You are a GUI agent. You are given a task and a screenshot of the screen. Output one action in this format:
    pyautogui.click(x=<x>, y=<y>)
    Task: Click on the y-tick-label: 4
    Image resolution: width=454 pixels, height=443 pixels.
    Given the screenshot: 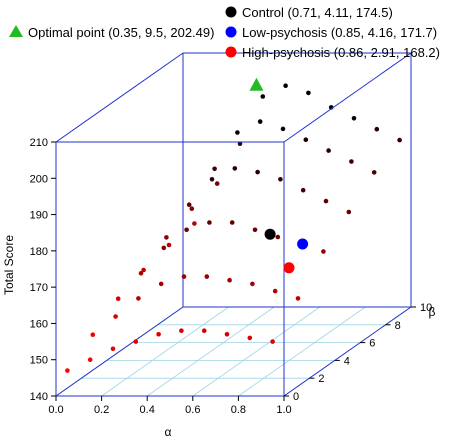 What is the action you would take?
    pyautogui.click(x=347, y=361)
    